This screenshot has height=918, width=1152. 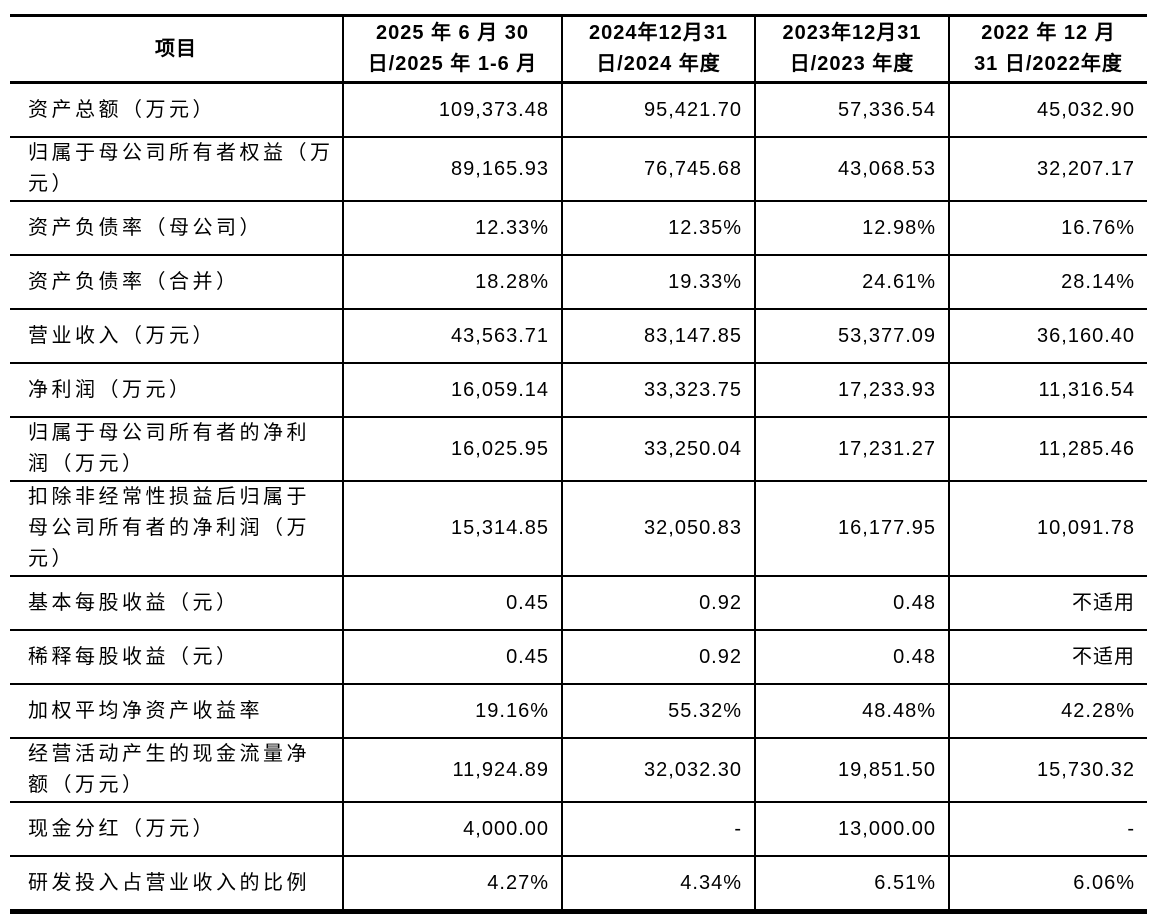 I want to click on cell-value: 4.34%, so click(x=658, y=884).